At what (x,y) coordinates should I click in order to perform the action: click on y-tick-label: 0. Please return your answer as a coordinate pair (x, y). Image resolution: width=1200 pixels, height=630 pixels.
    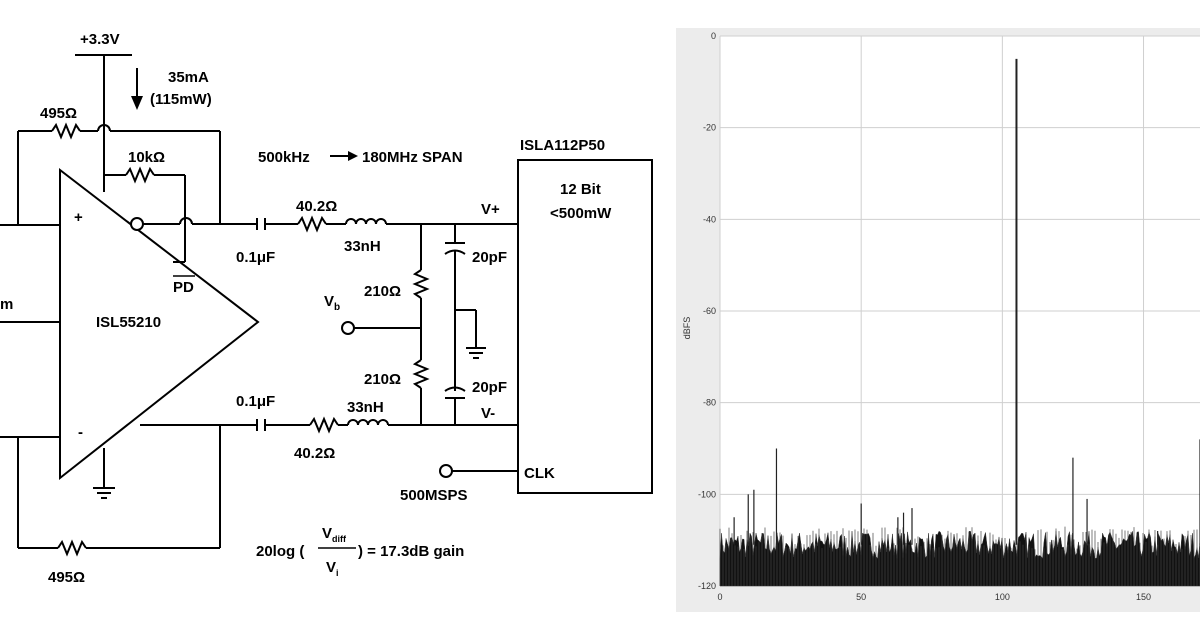
    Looking at the image, I should click on (713, 36).